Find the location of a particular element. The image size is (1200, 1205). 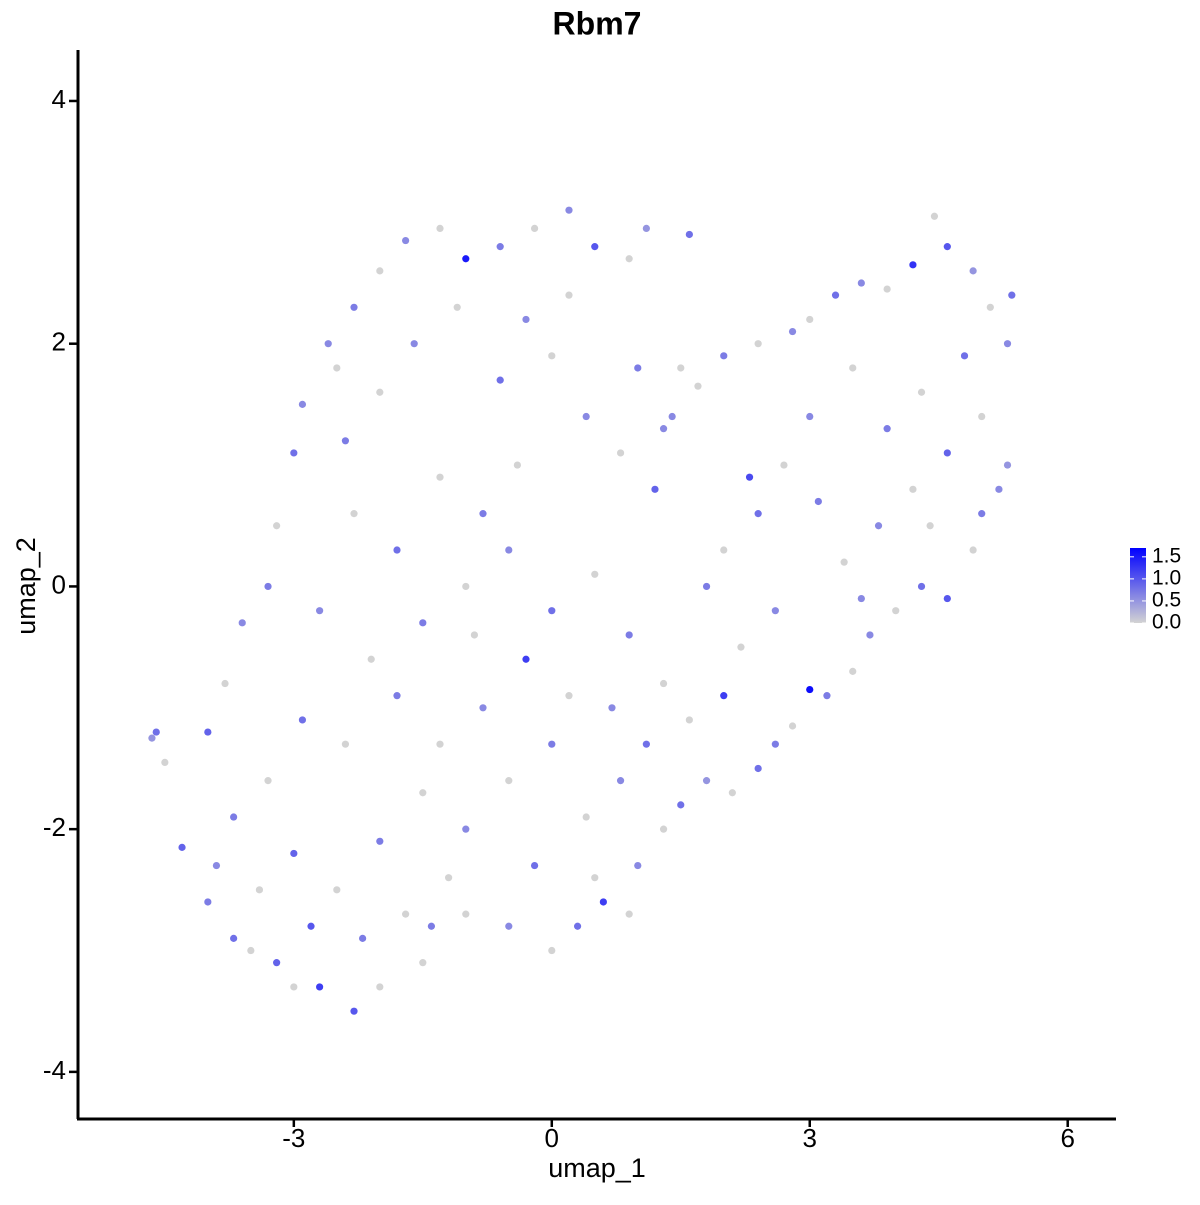

x-tick-label: 3 is located at coordinates (810, 1138).